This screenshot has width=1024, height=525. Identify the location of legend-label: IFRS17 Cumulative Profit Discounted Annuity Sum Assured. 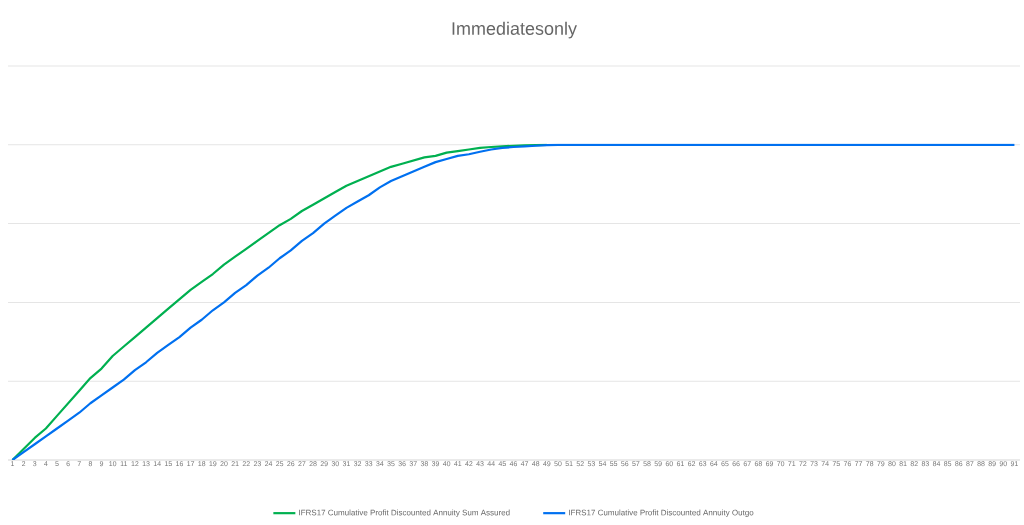
(404, 513).